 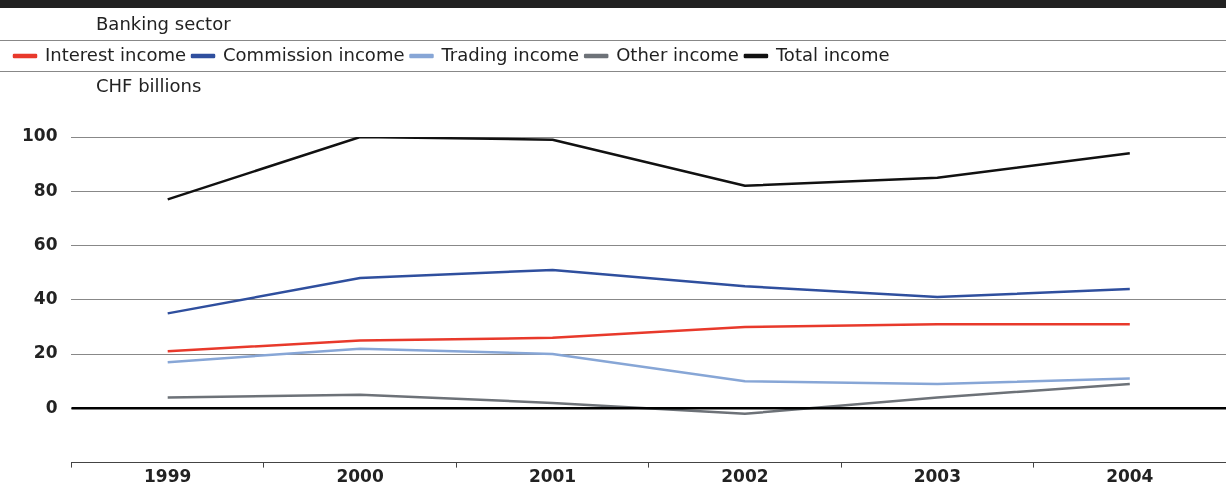 I want to click on x-tick-label: 2003, so click(x=937, y=476).